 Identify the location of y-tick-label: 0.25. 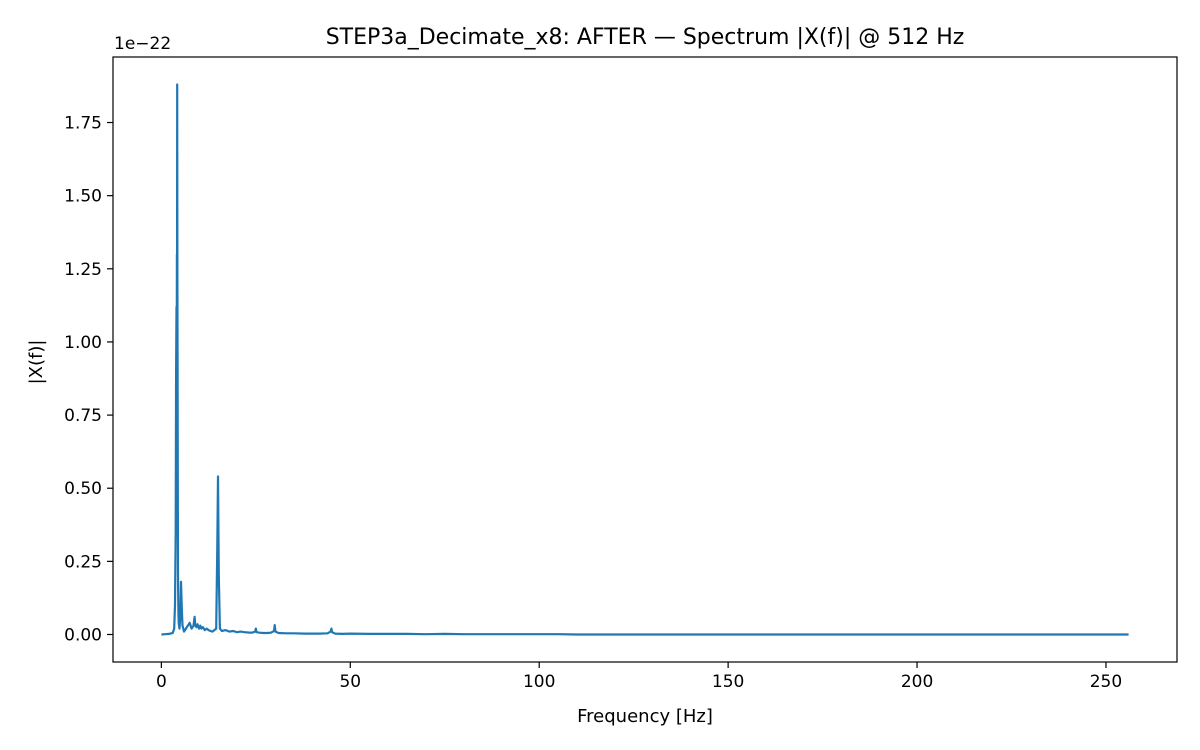
(83, 562).